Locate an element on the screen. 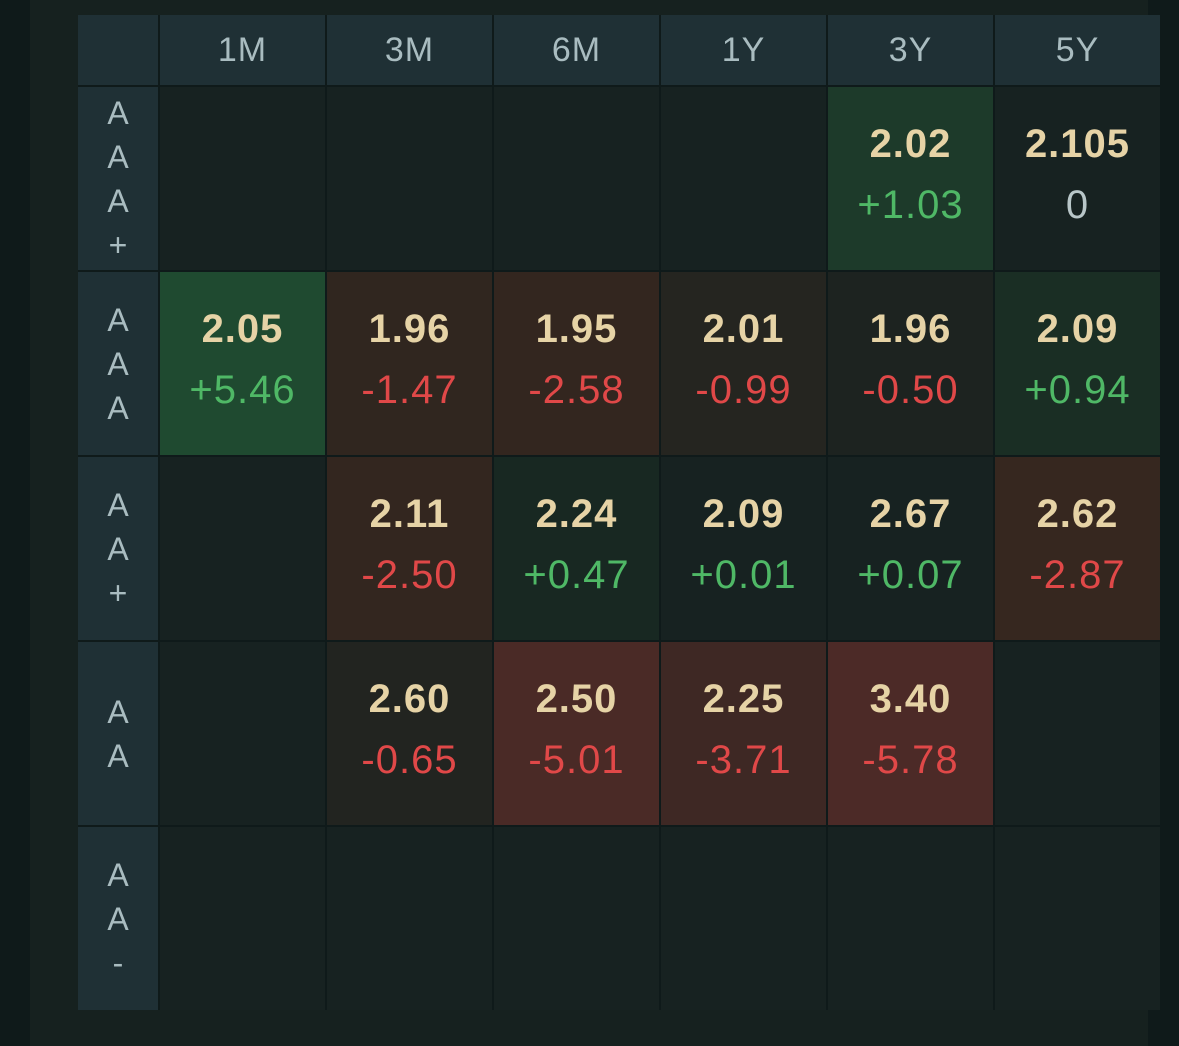  cell-yield: 2.50 is located at coordinates (576, 698).